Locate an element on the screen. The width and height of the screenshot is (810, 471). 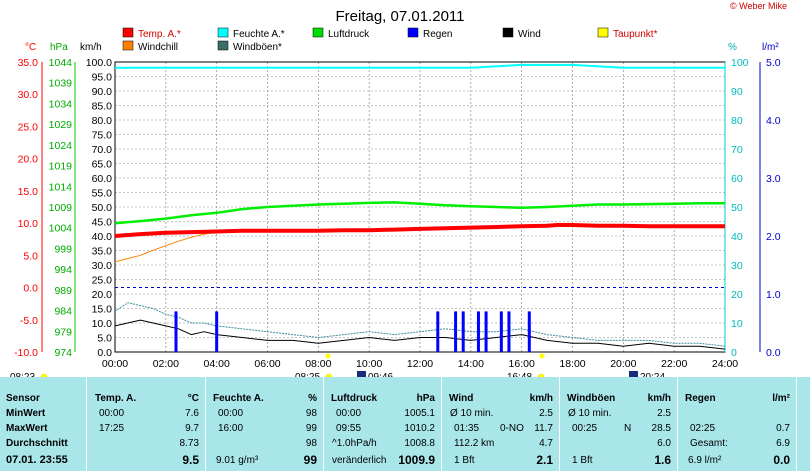
wind-tick-label: 35.0 is located at coordinates (102, 252).